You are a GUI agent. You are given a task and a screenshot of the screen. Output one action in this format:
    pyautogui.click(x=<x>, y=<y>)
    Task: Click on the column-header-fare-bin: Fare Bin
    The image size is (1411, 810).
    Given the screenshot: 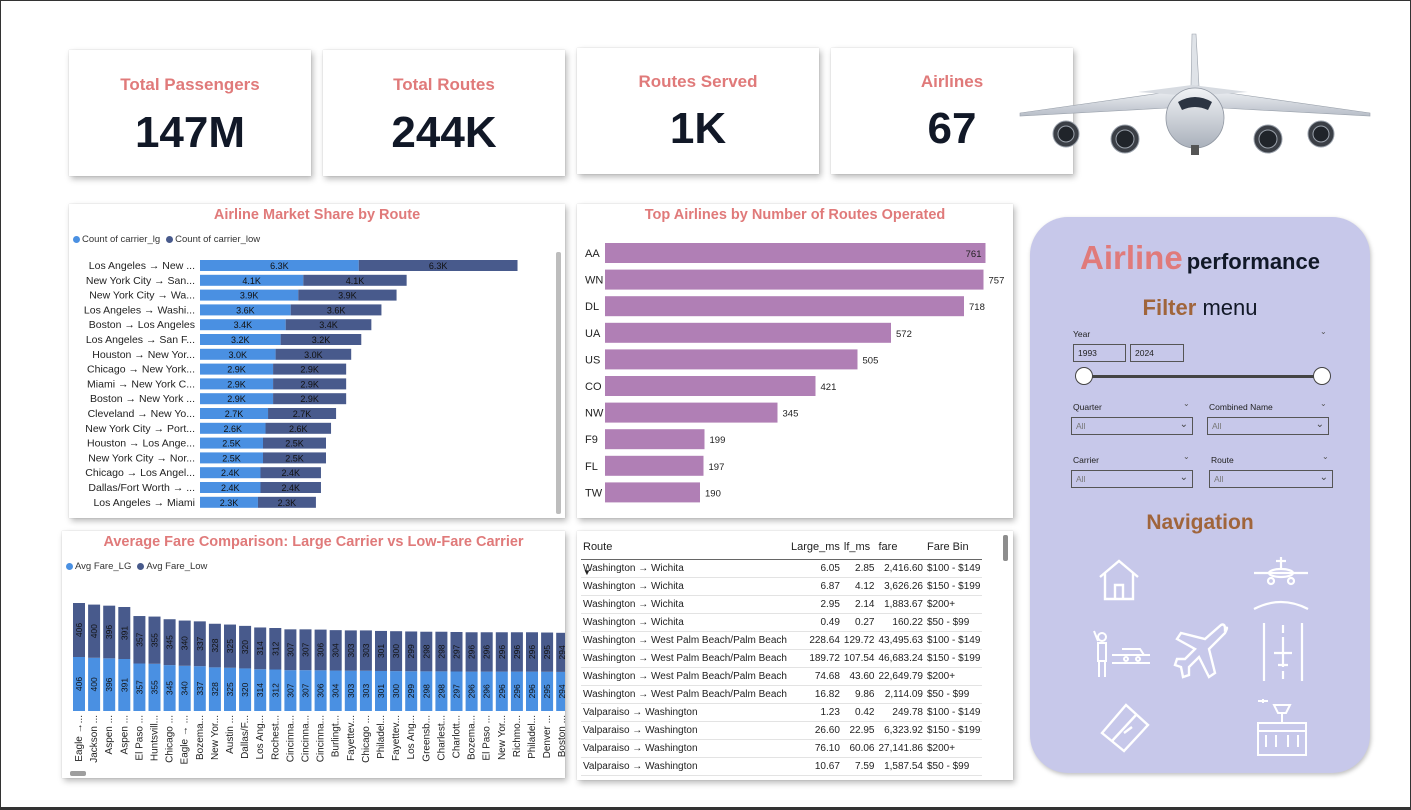 What is the action you would take?
    pyautogui.click(x=954, y=548)
    